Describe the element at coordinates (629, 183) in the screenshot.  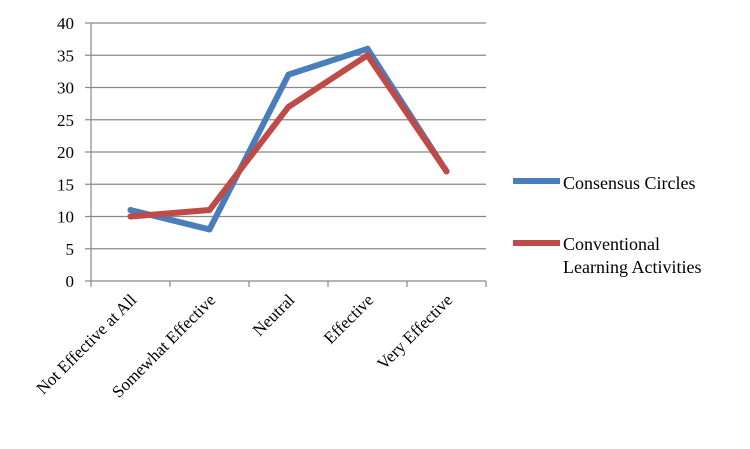
I see `legend-label: Consensus Circles` at that location.